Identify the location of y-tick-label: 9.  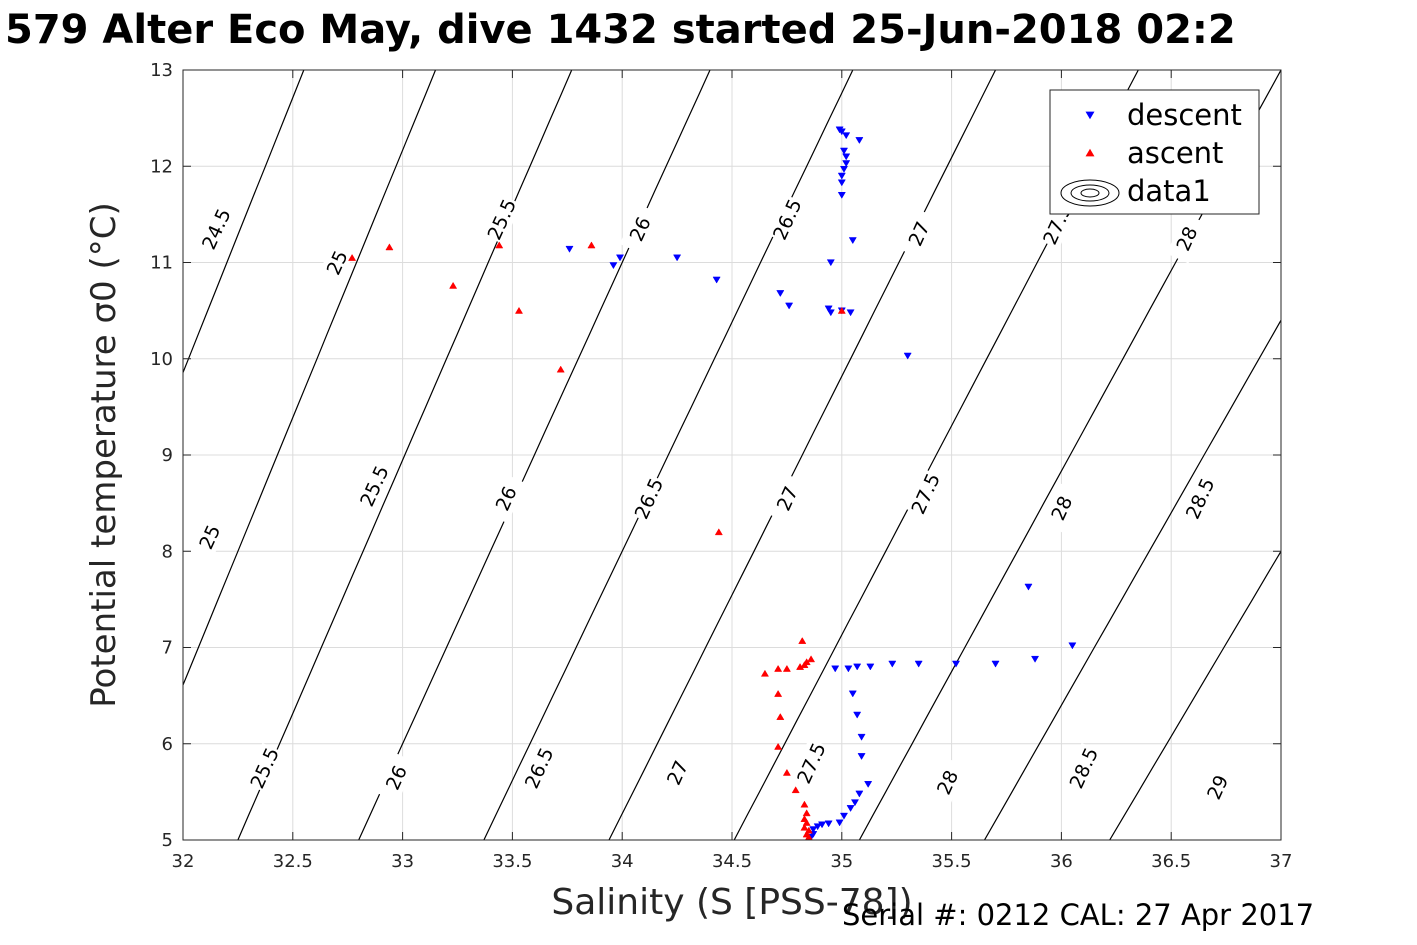
(167, 455).